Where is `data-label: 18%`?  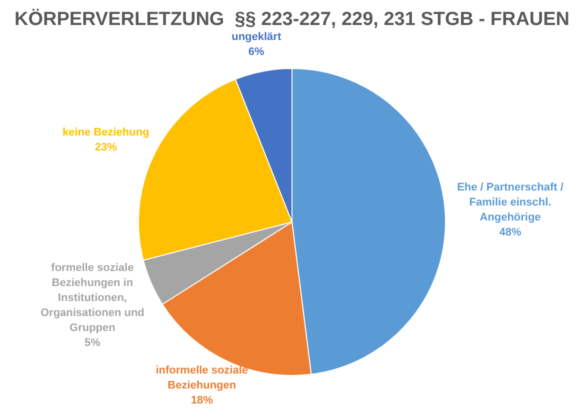
data-label: 18% is located at coordinates (202, 400).